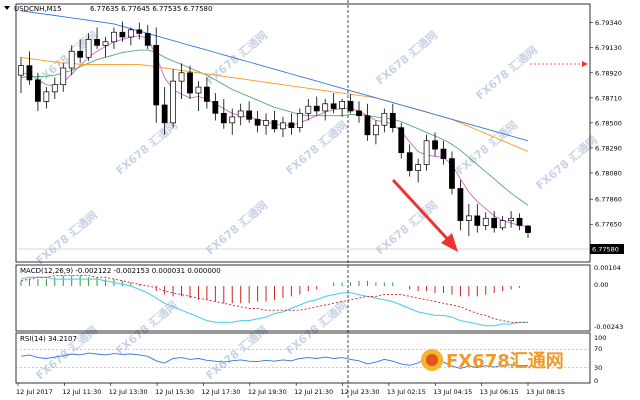 Image resolution: width=640 pixels, height=400 pixels. What do you see at coordinates (608, 200) in the screenshot?
I see `price-tick-label: 6.77860` at bounding box center [608, 200].